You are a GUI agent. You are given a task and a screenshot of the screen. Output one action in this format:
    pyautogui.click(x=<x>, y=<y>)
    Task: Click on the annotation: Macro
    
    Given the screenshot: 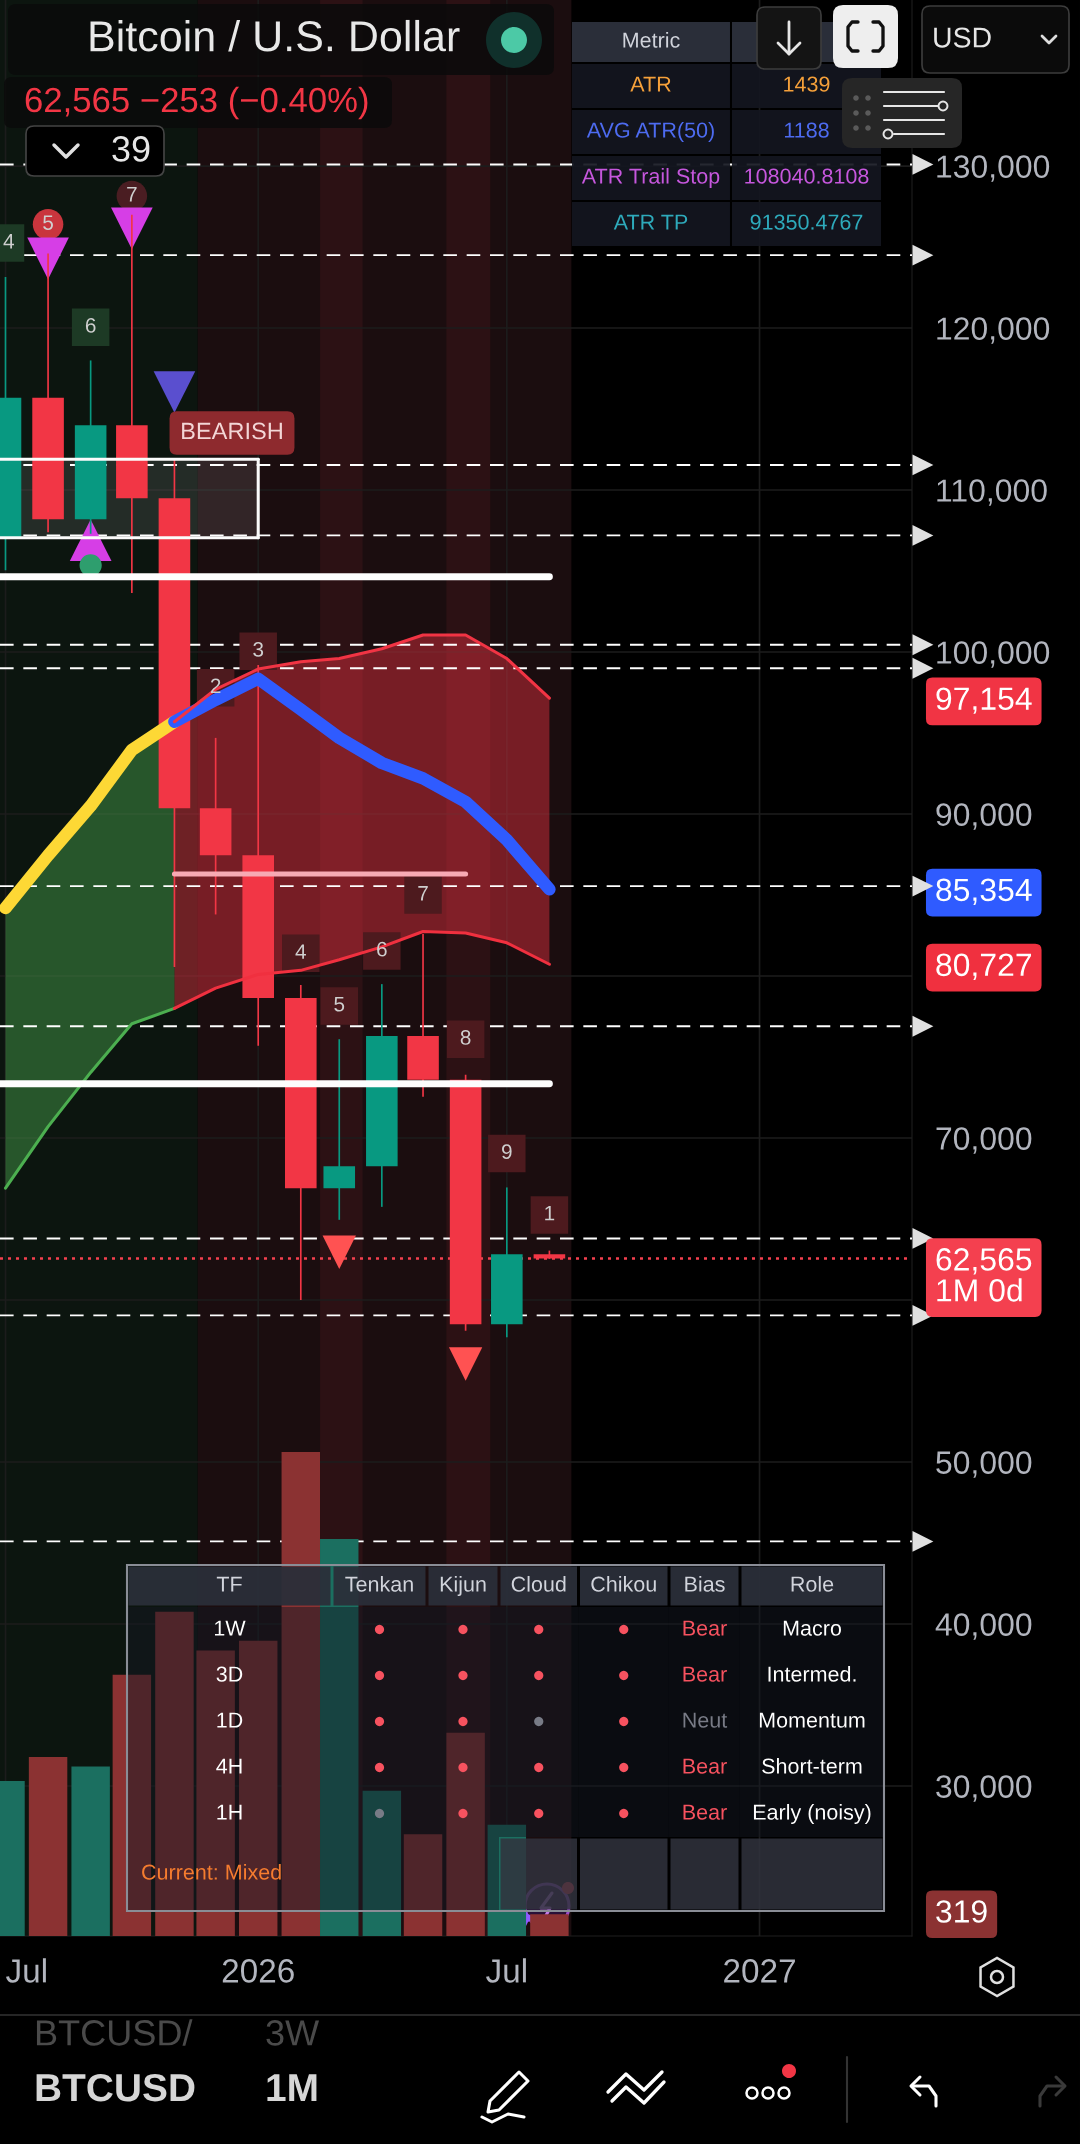 What is the action you would take?
    pyautogui.click(x=812, y=1628)
    